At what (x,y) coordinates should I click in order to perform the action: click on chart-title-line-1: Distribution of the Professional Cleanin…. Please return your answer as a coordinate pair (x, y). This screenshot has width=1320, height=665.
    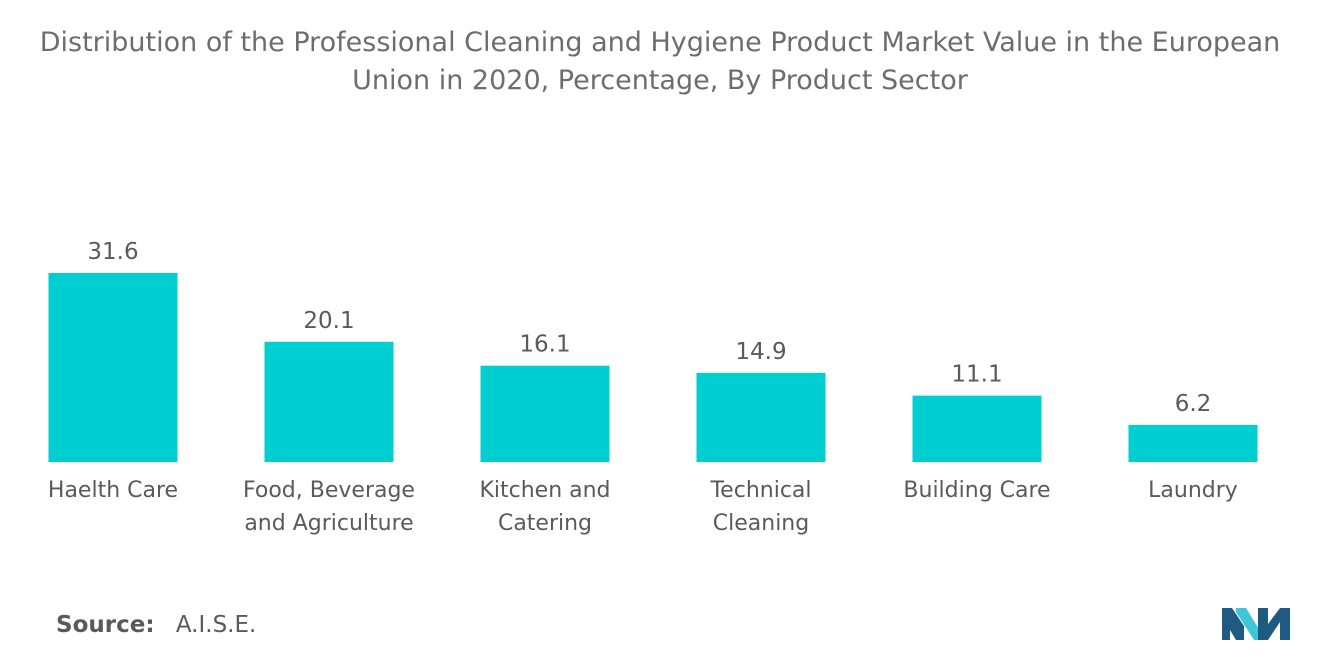
    Looking at the image, I should click on (660, 42).